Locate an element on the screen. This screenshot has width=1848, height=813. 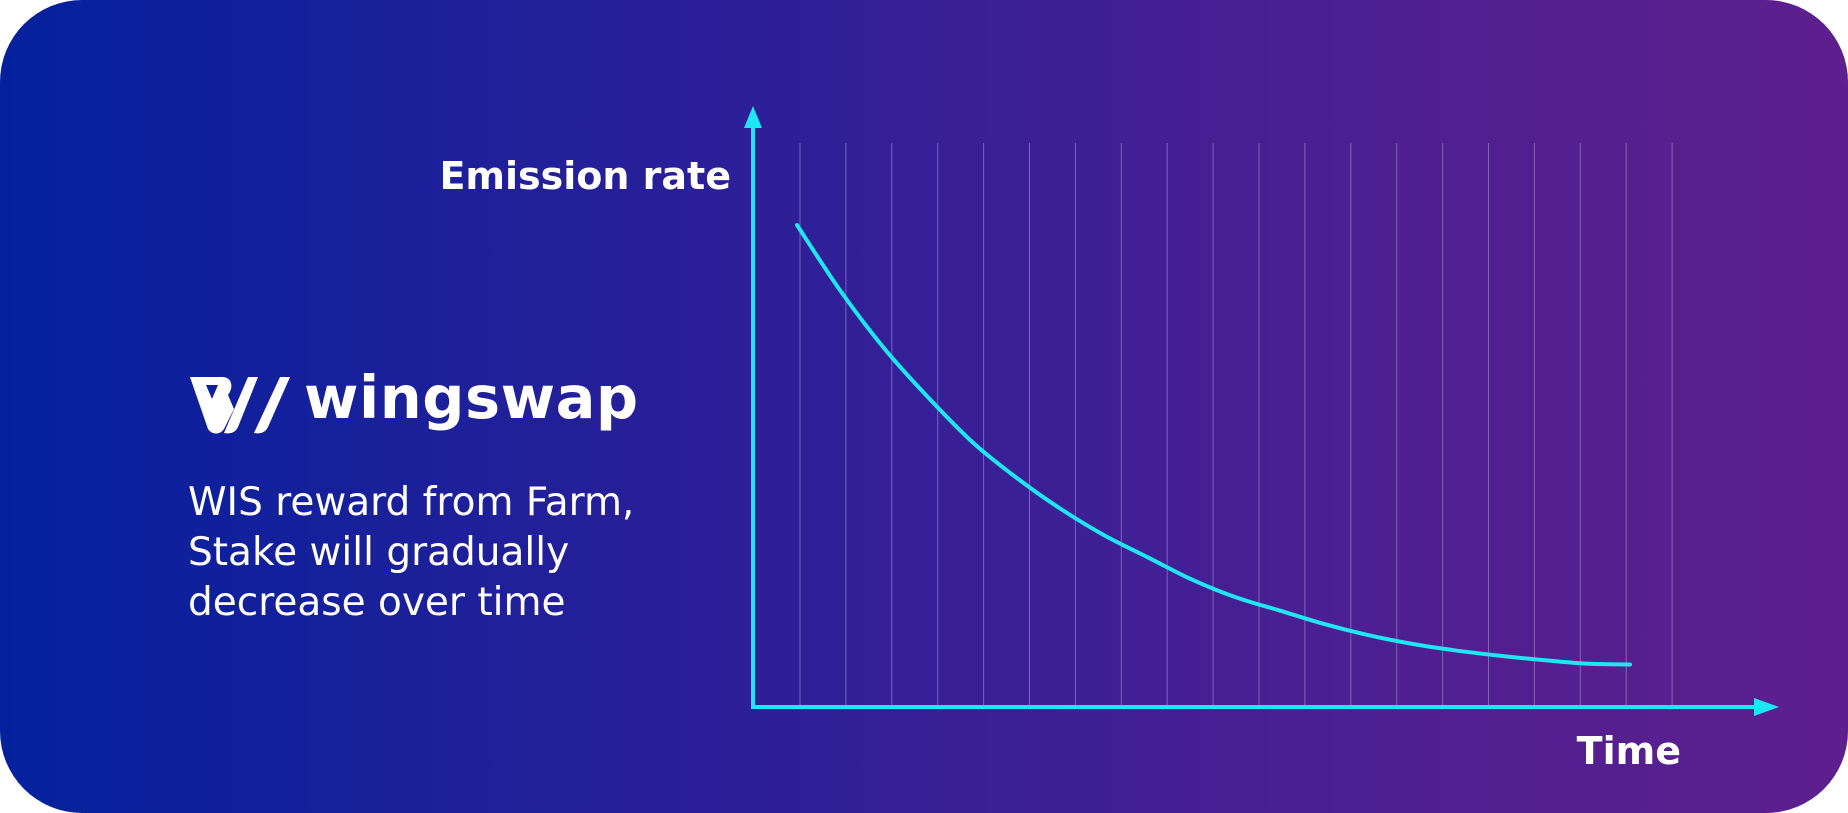
x-axis-title: Time is located at coordinates (1629, 751).